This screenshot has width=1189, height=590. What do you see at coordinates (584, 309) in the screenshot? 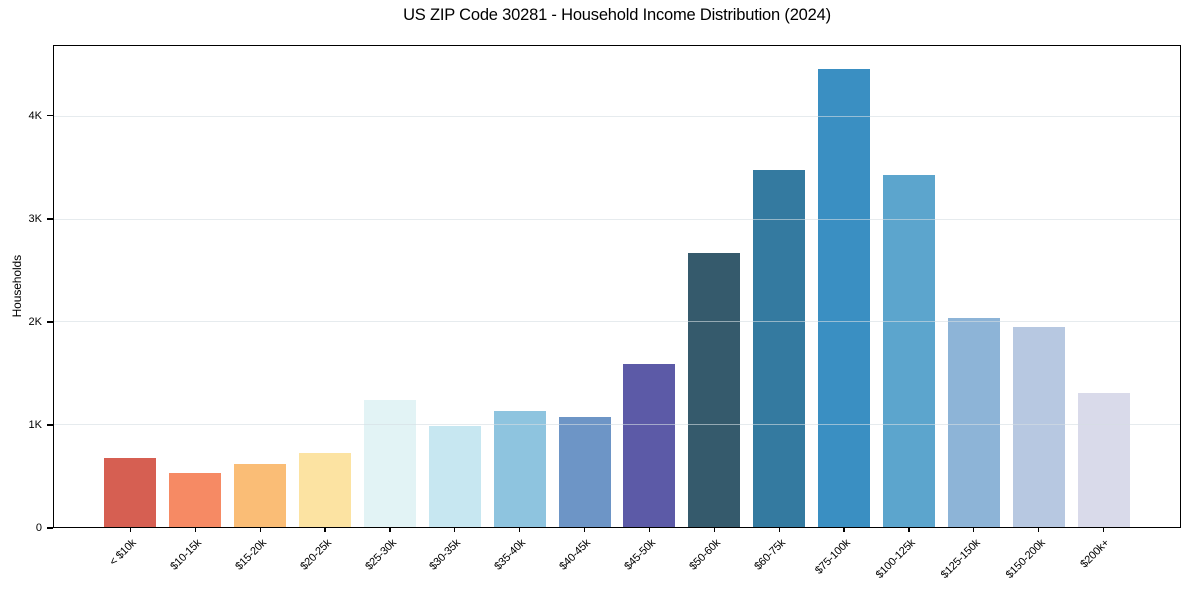
I see `bar-slot-40-45k: $40-45k` at bounding box center [584, 309].